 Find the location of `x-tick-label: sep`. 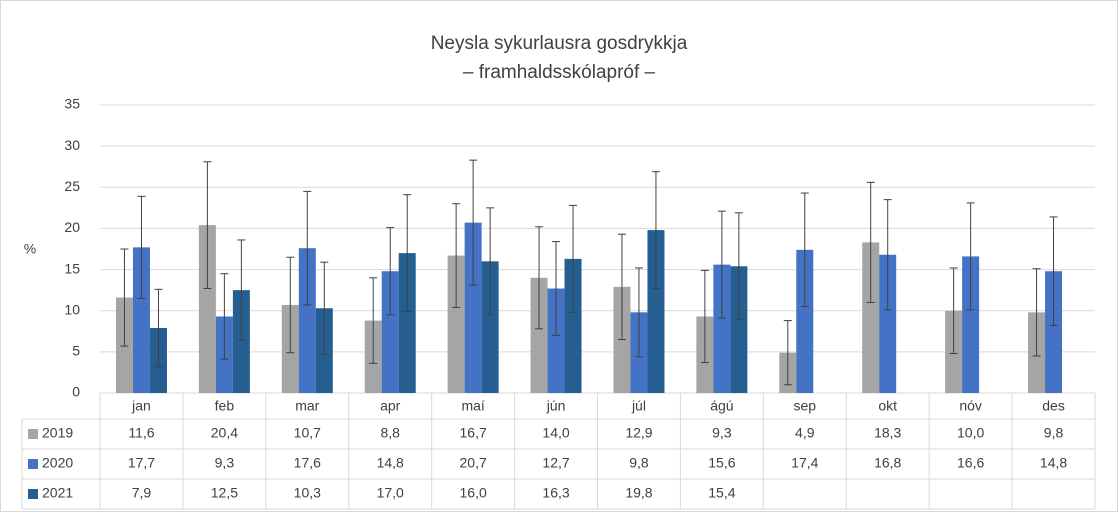

x-tick-label: sep is located at coordinates (805, 406).